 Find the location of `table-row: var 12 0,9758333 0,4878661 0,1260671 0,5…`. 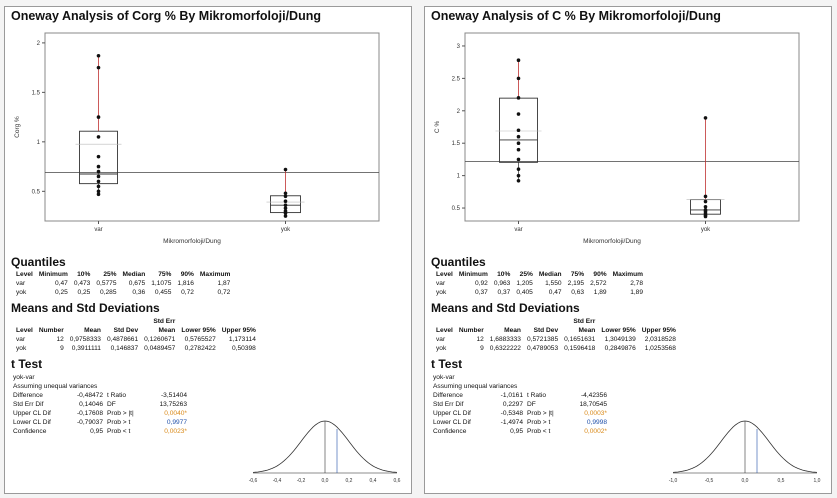

table-row: var 12 0,9758333 0,4878661 0,1260671 0,5… is located at coordinates (136, 339).